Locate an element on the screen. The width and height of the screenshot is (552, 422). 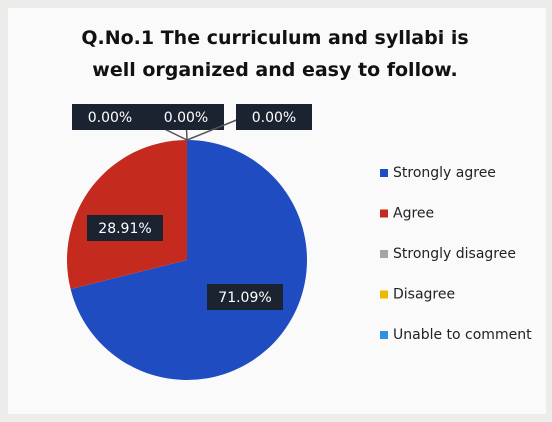
data-label: 71.09% is located at coordinates (244, 298).